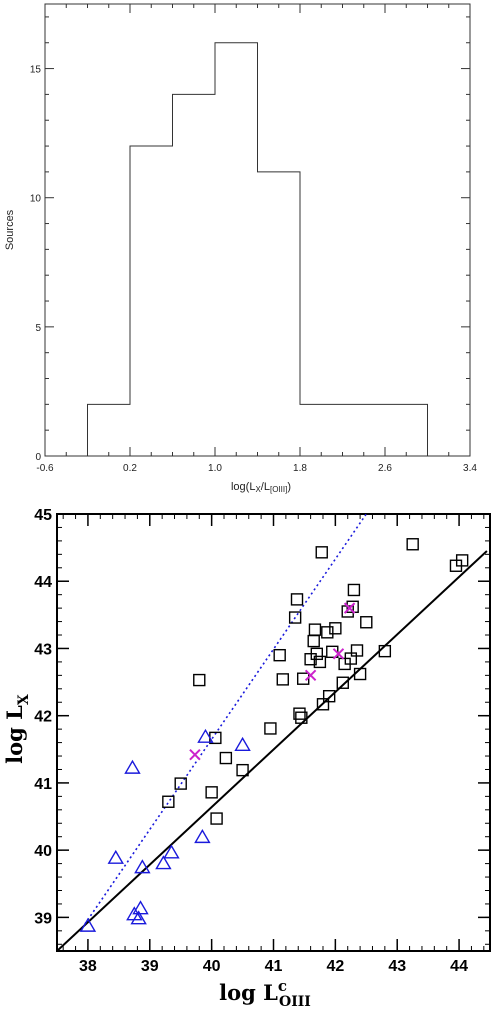 Image resolution: width=494 pixels, height=1009 pixels. I want to click on histogram-x-tick-label: 0.2, so click(130, 468).